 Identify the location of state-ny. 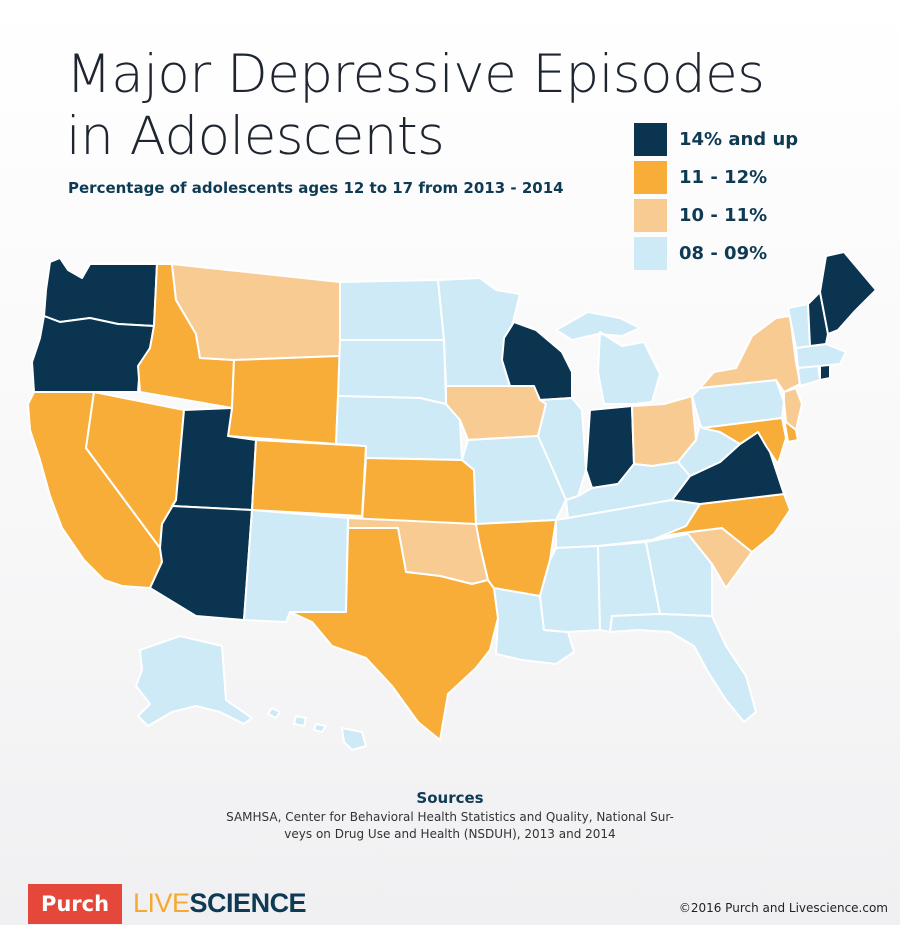
(750, 354).